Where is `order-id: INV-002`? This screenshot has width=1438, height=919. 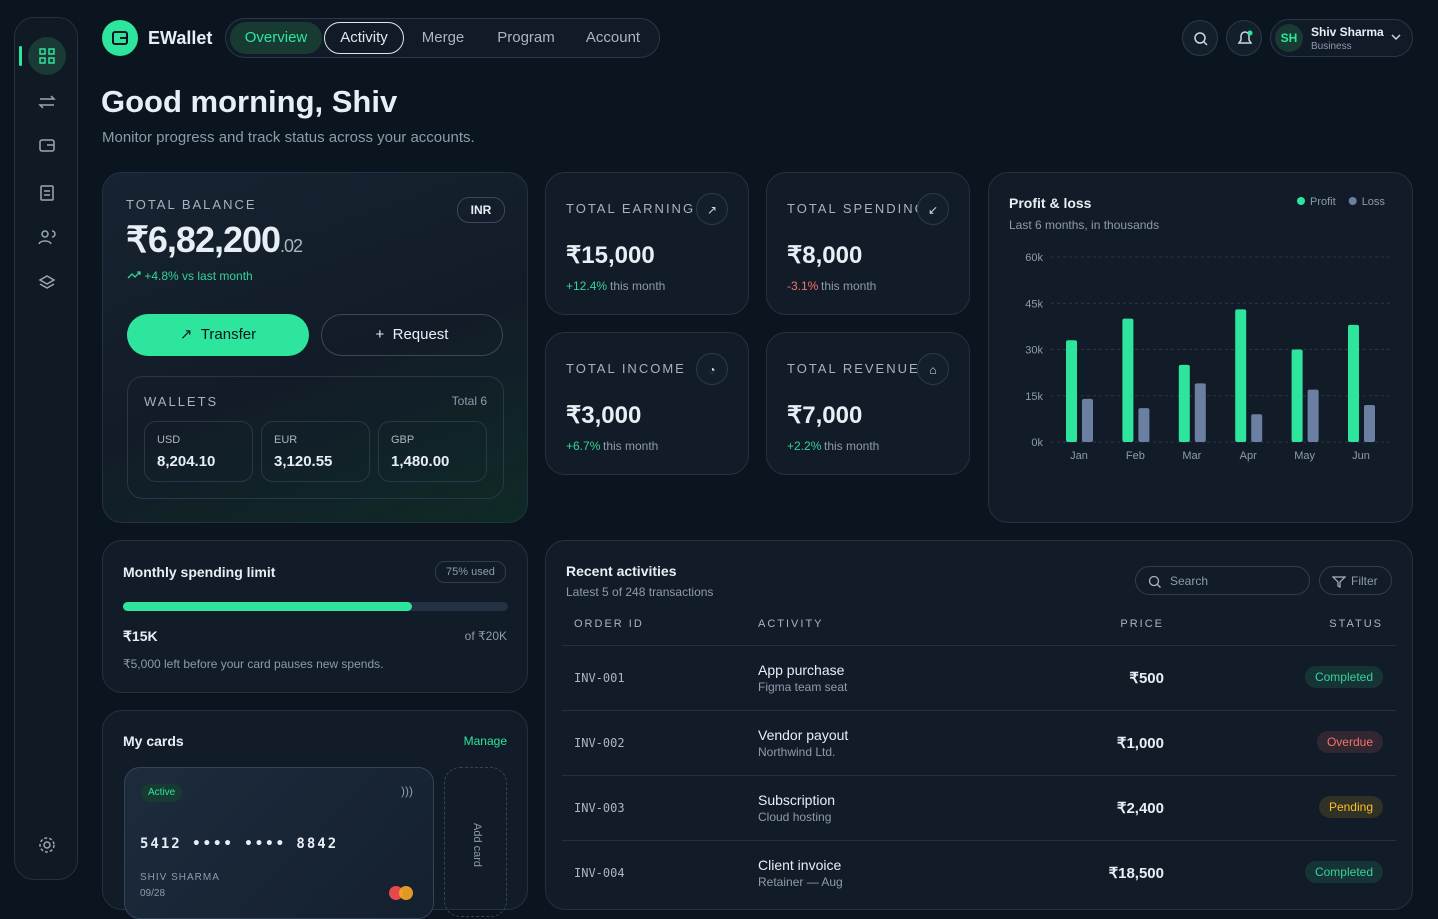
order-id: INV-002 is located at coordinates (599, 743).